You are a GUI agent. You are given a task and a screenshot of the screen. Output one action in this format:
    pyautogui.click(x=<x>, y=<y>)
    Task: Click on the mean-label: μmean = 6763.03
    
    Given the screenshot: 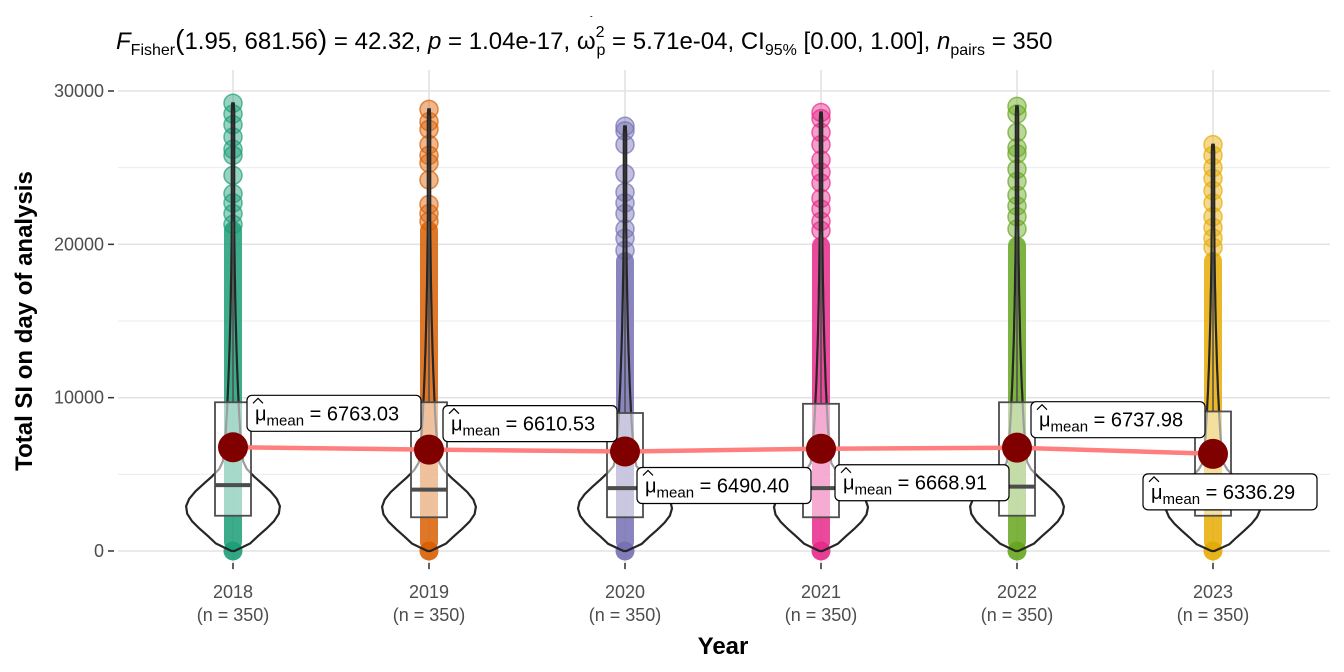 What is the action you would take?
    pyautogui.click(x=334, y=413)
    